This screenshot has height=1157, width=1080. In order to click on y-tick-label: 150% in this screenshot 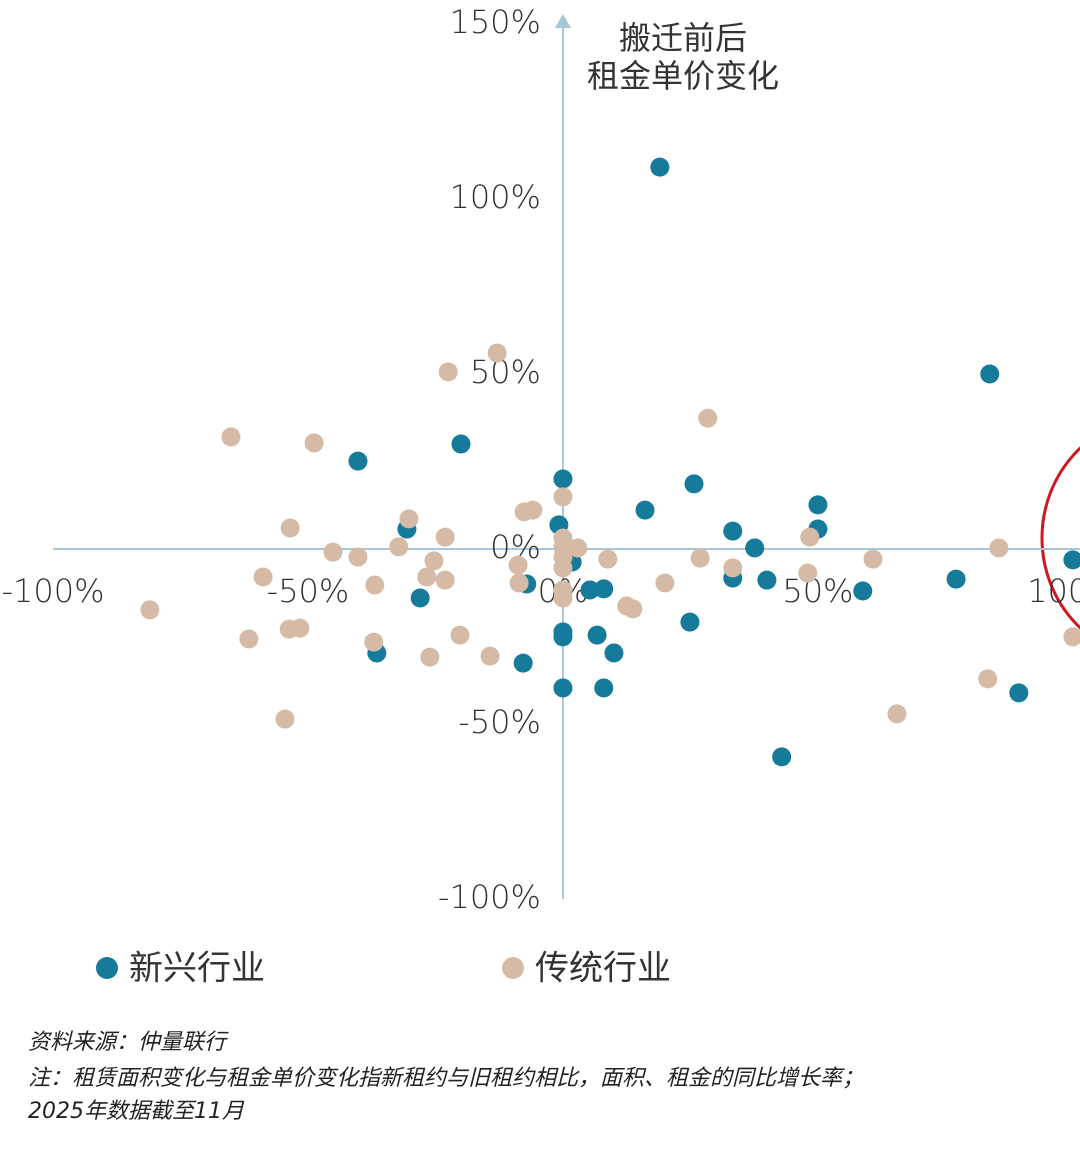, I will do `click(494, 22)`.